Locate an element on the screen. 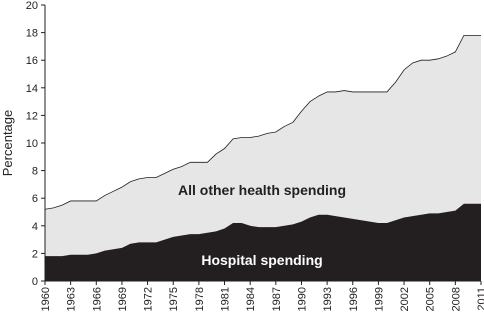 This screenshot has width=484, height=320. x-tick-label: 2002 is located at coordinates (405, 299).